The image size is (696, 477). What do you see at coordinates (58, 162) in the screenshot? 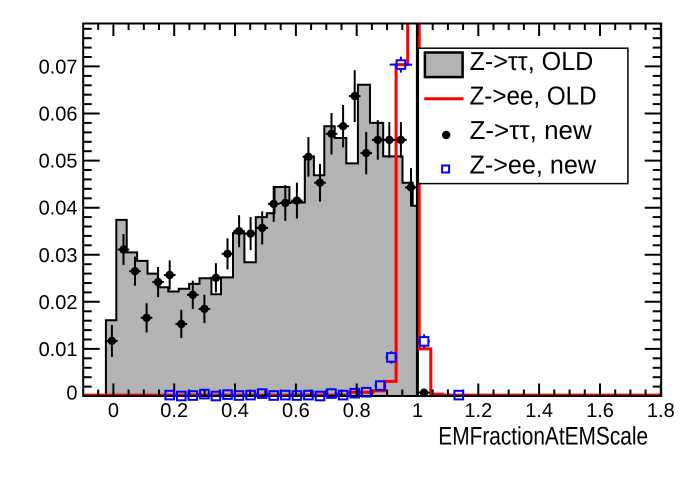
I see `svg-text: 0.05` at bounding box center [58, 162].